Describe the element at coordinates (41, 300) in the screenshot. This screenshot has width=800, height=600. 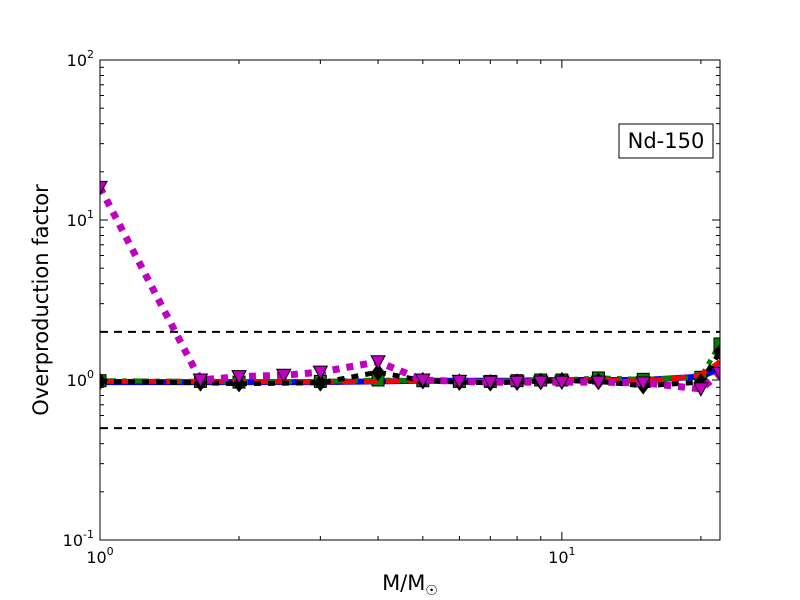
I see `y-axis-label: Overproduction factor` at that location.